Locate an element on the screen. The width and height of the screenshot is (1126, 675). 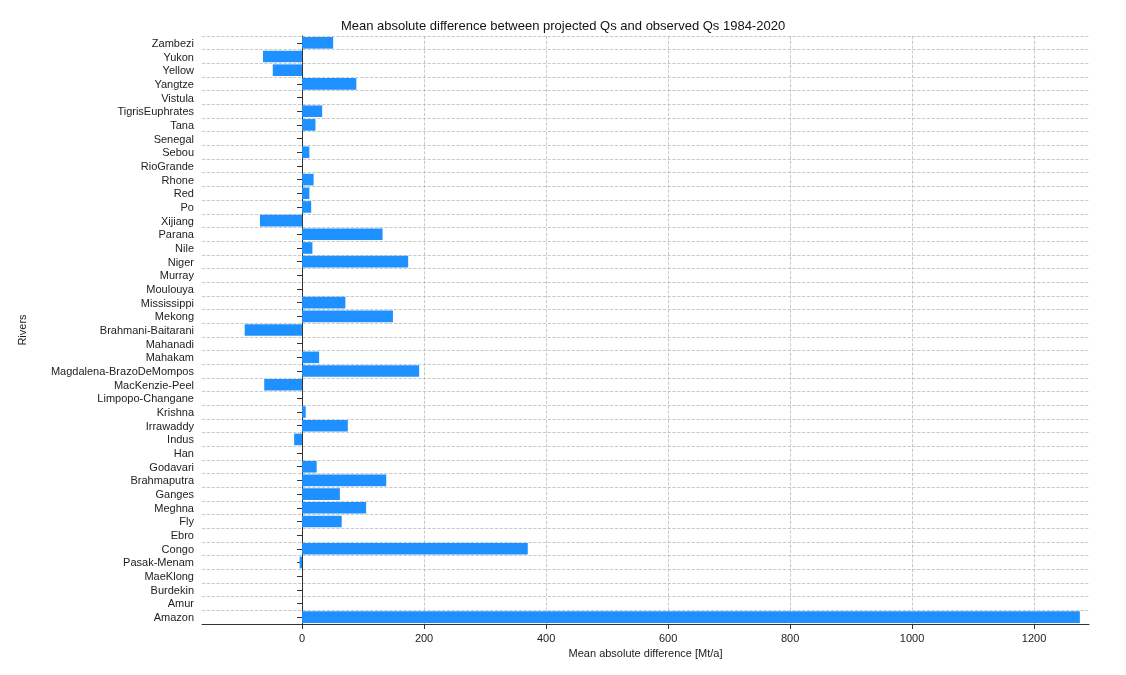
y-tick-label: Mahanadi is located at coordinates (169, 343).